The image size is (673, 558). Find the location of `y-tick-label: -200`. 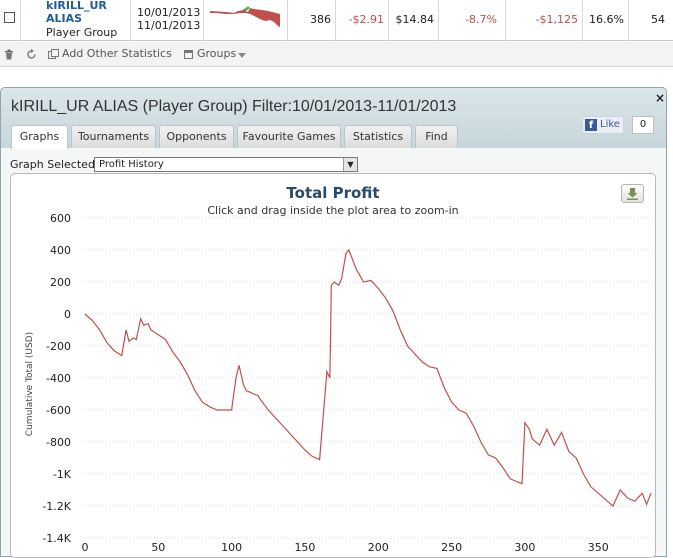

y-tick-label: -200 is located at coordinates (58, 346).